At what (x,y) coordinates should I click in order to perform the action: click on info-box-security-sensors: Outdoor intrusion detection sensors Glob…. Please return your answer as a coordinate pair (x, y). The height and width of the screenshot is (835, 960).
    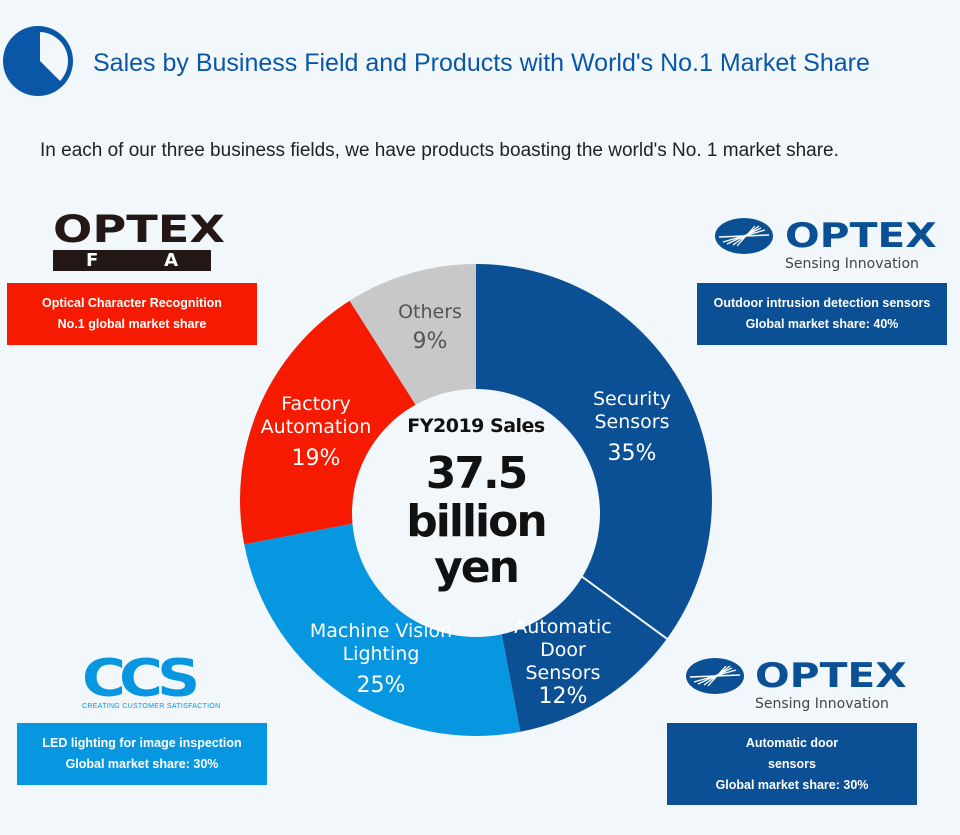
    Looking at the image, I should click on (822, 314).